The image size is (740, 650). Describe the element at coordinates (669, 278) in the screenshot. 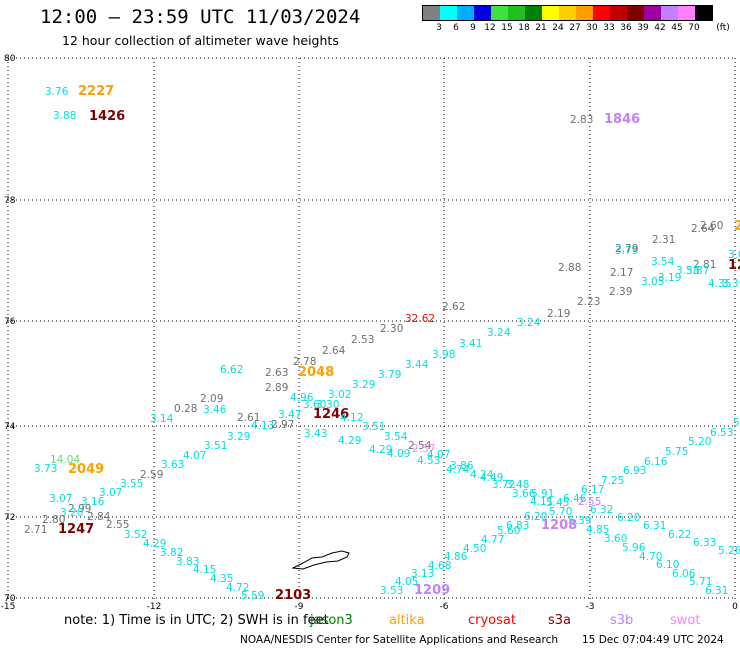

I see `wave-height-label: 3.19` at that location.